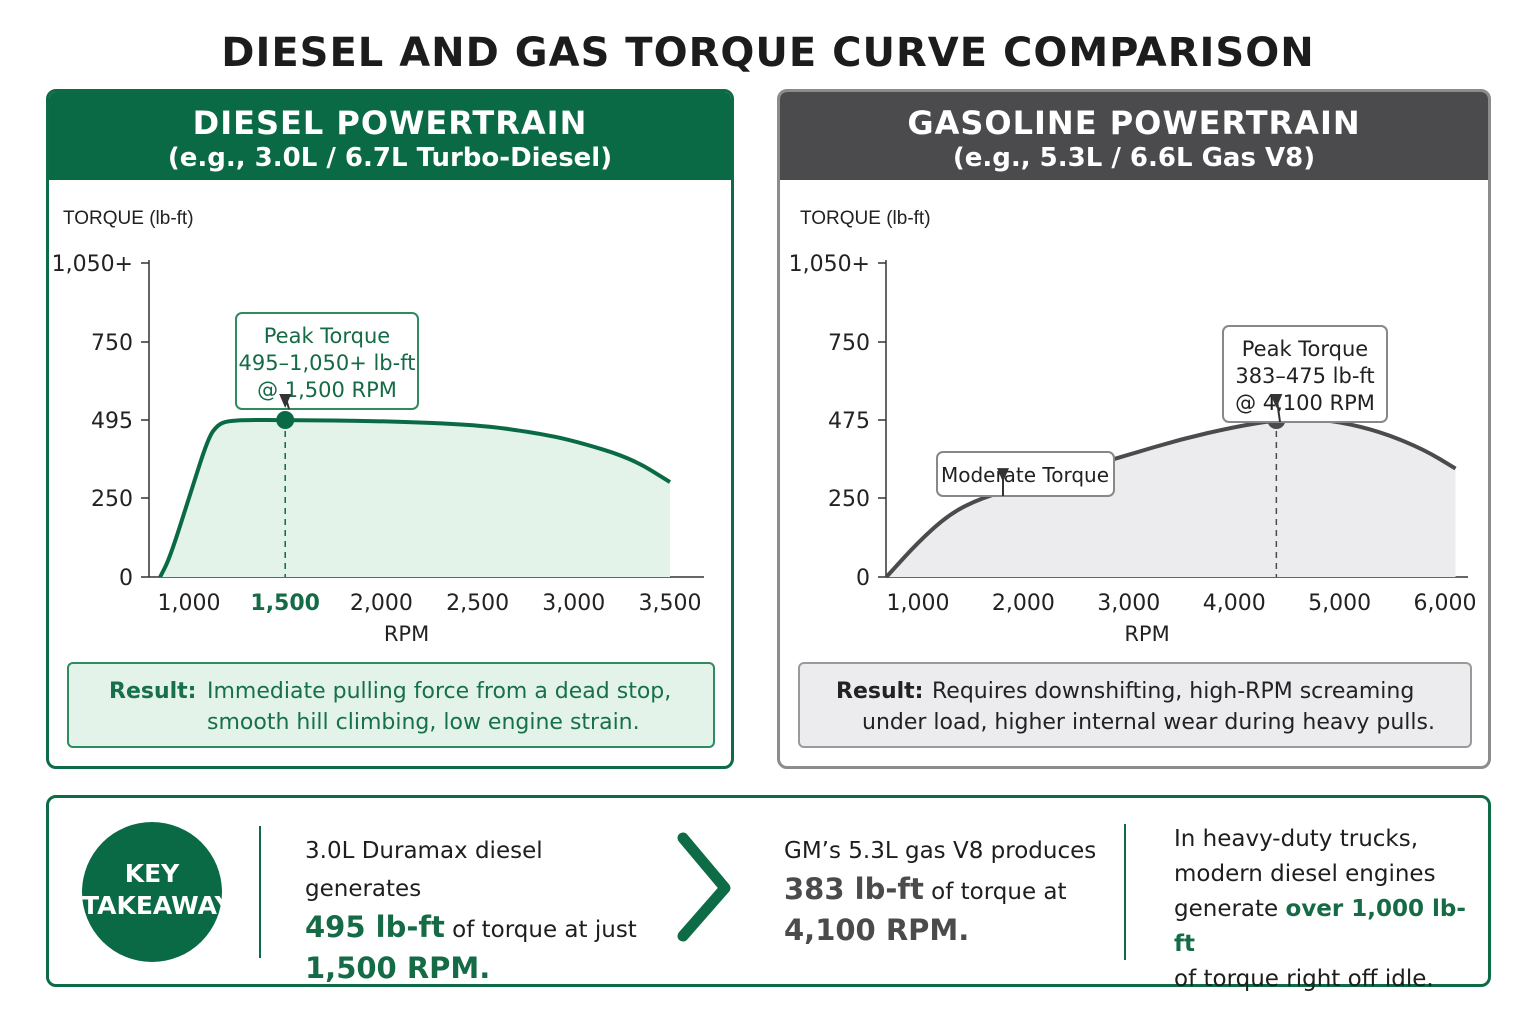 The image size is (1536, 1023). Describe the element at coordinates (285, 603) in the screenshot. I see `x-tick-label: 1,500` at that location.